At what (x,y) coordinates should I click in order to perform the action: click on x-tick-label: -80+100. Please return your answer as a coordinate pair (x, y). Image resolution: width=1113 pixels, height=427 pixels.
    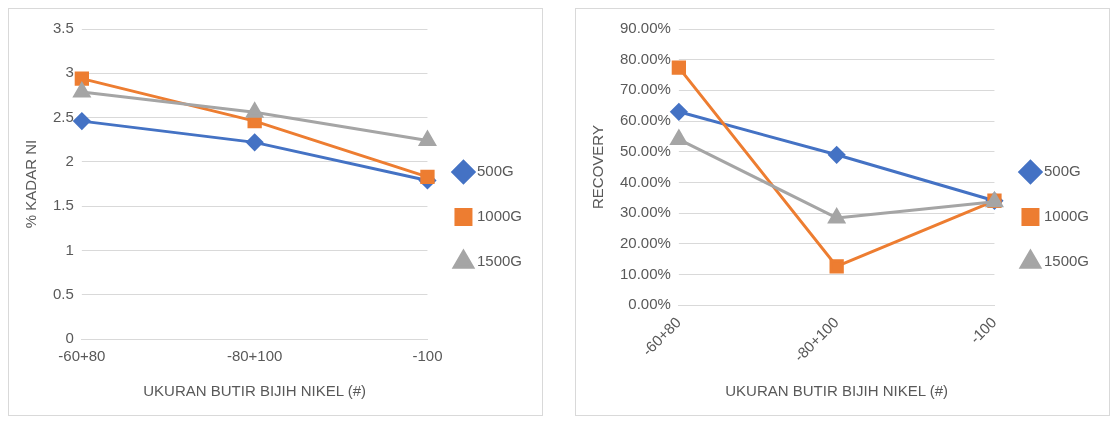
    Looking at the image, I should click on (254, 356).